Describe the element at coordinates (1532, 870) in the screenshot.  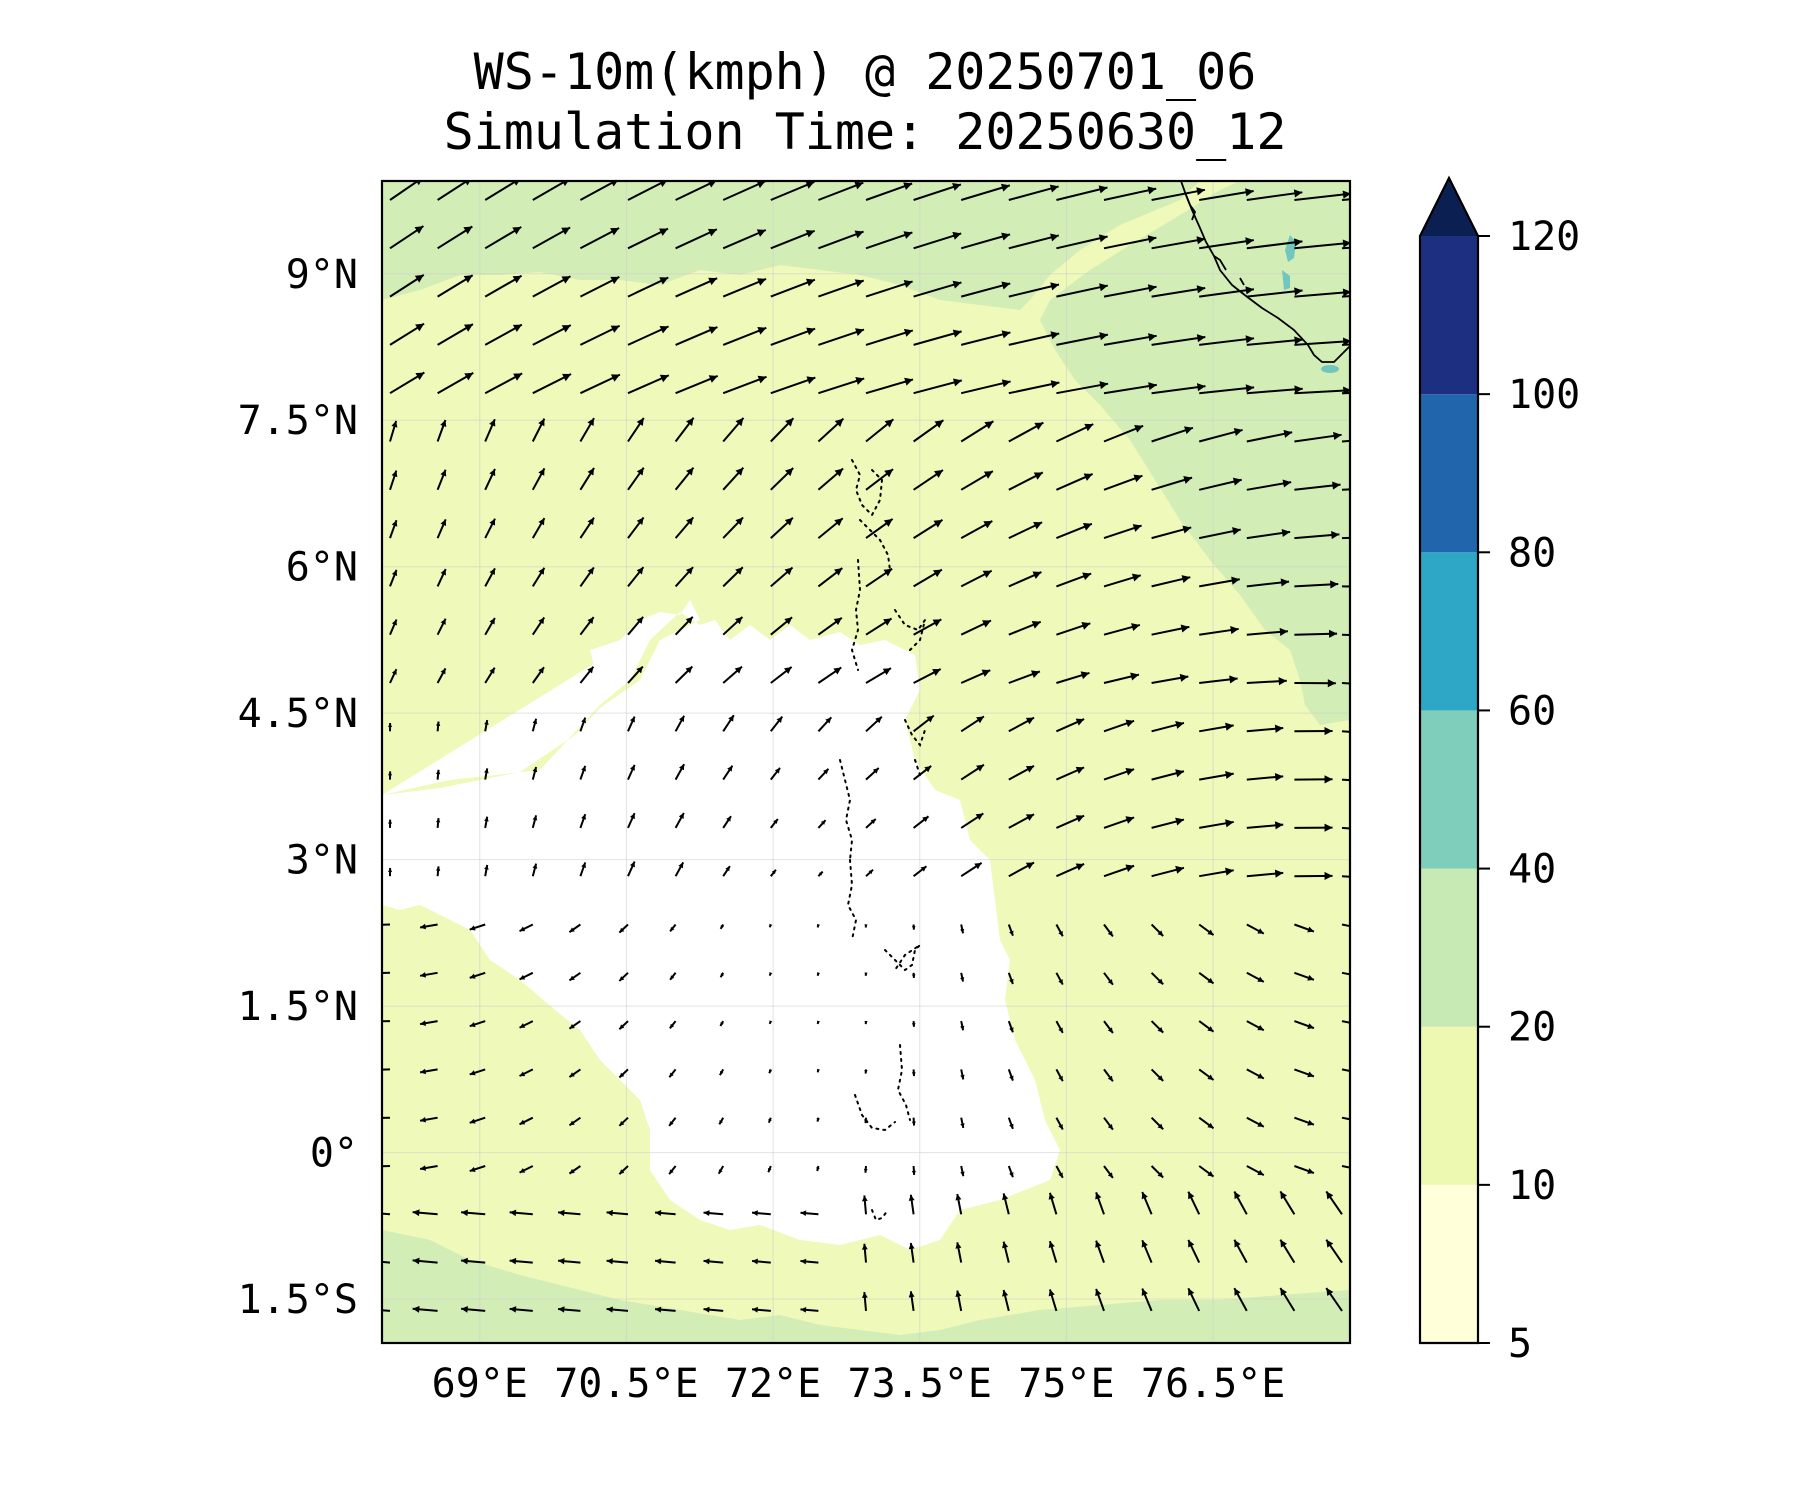
I see `colorbar-tick-label: 40` at that location.